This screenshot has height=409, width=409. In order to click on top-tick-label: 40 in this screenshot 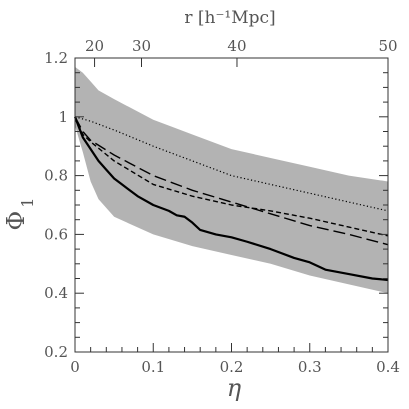, I will do `click(236, 46)`.